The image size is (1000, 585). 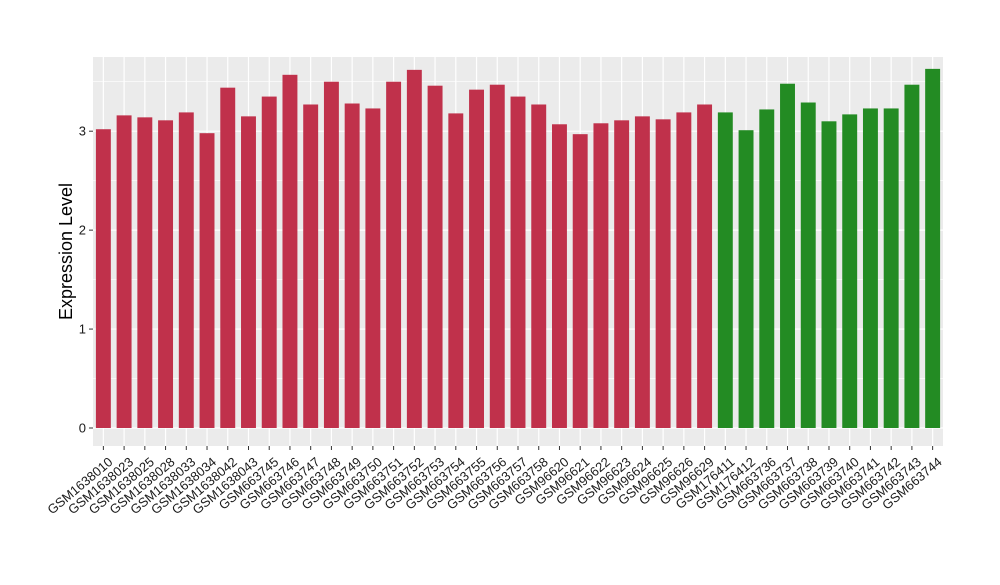 What do you see at coordinates (394, 254) in the screenshot?
I see `bar-GSM663751` at bounding box center [394, 254].